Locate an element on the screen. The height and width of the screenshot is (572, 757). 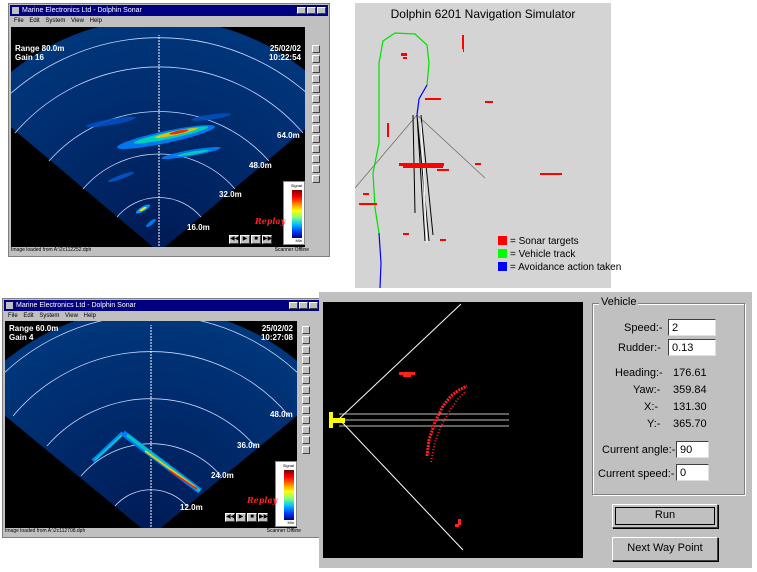
sonar-top-date: 25/02/02 is located at coordinates (285, 48).